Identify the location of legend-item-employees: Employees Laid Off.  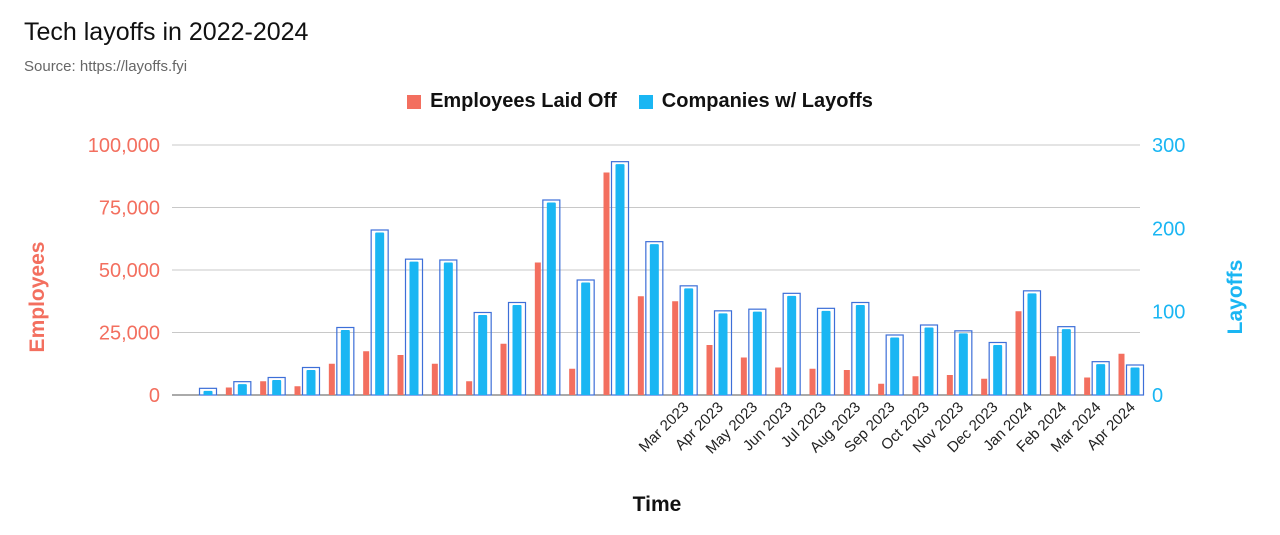
(512, 101).